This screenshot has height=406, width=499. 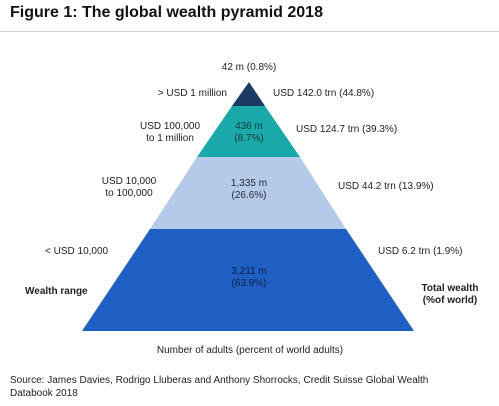 I want to click on tier-top-range: > USD 1 million, so click(x=192, y=93).